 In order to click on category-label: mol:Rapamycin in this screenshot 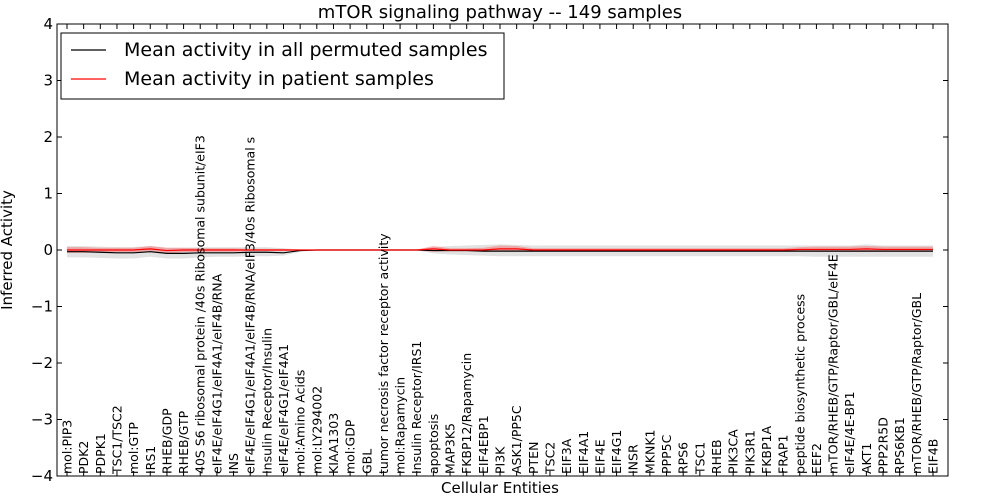, I will do `click(400, 425)`.